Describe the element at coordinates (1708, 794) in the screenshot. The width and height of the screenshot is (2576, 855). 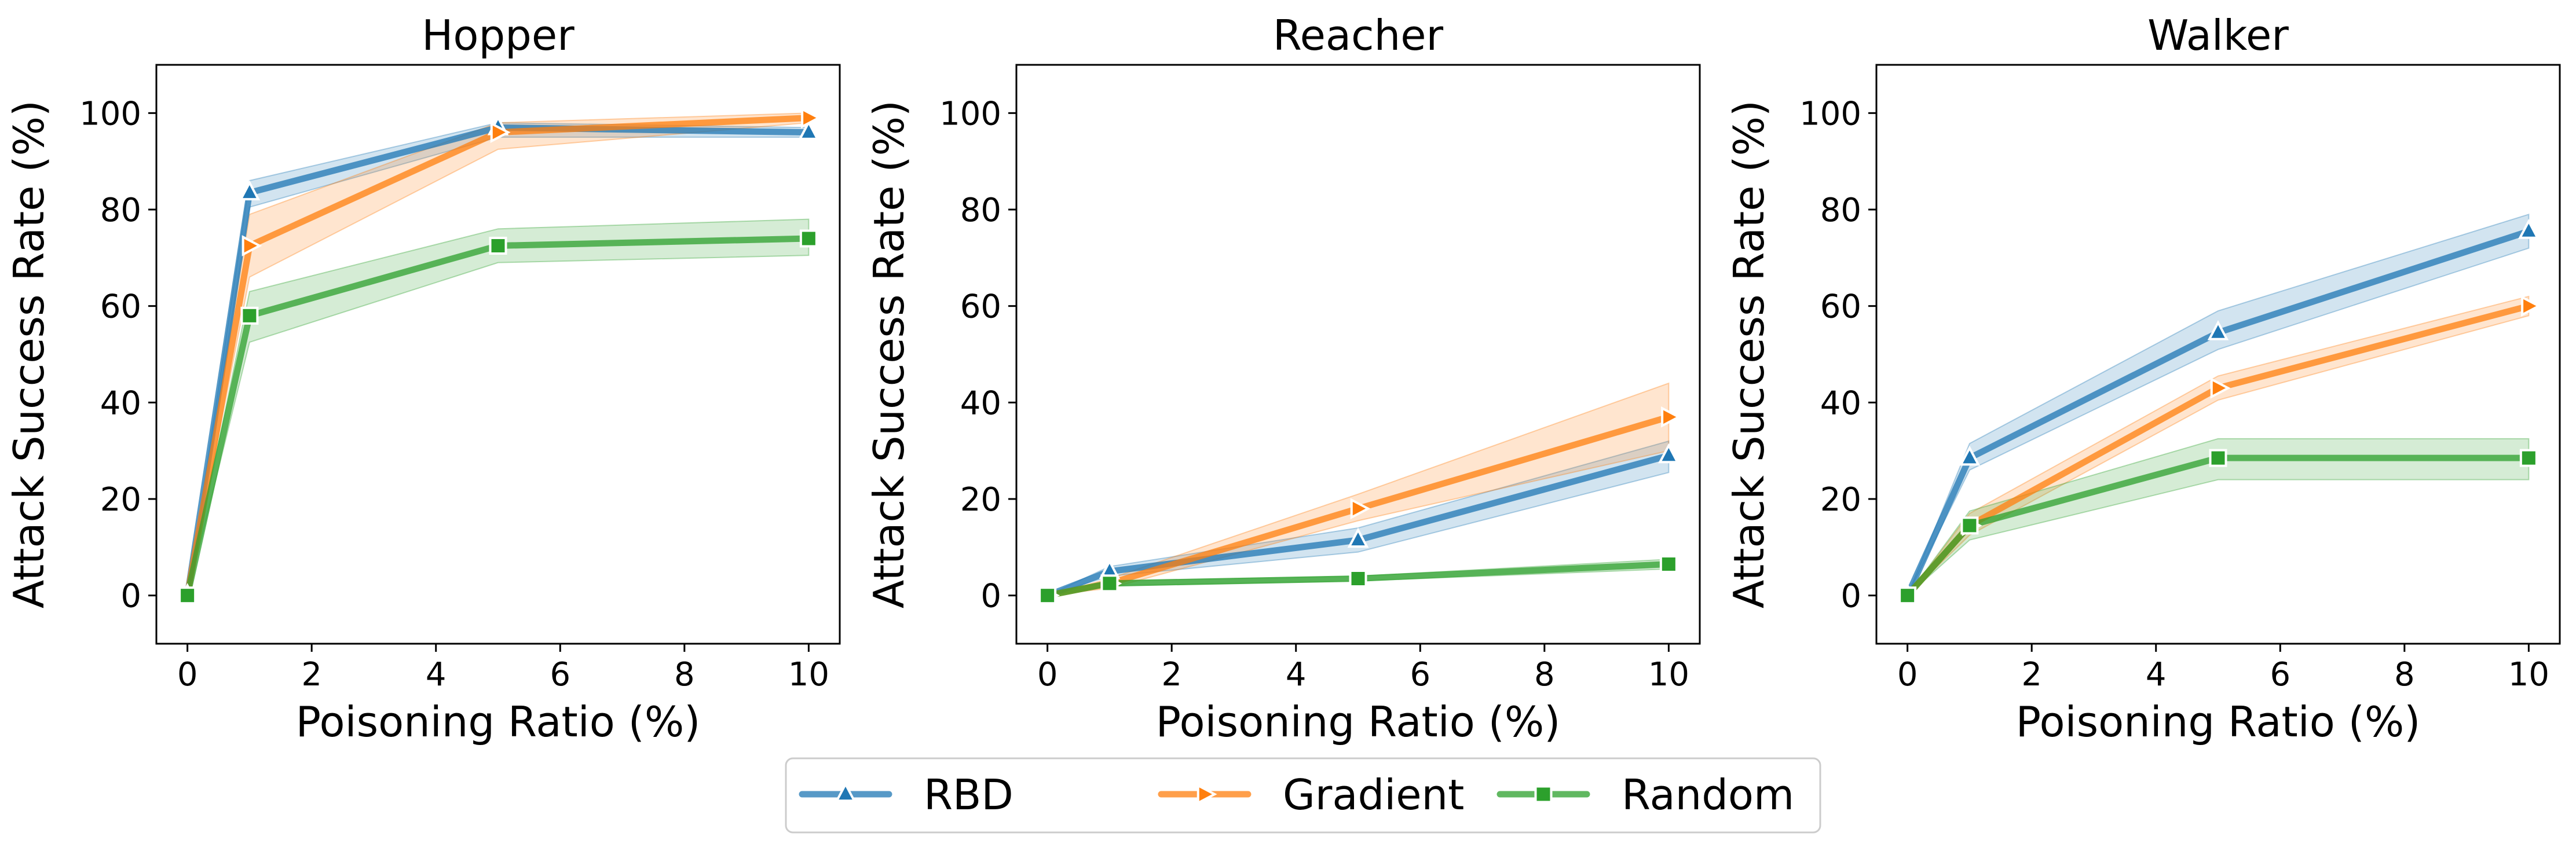
I see `legend-label-random: Random` at that location.